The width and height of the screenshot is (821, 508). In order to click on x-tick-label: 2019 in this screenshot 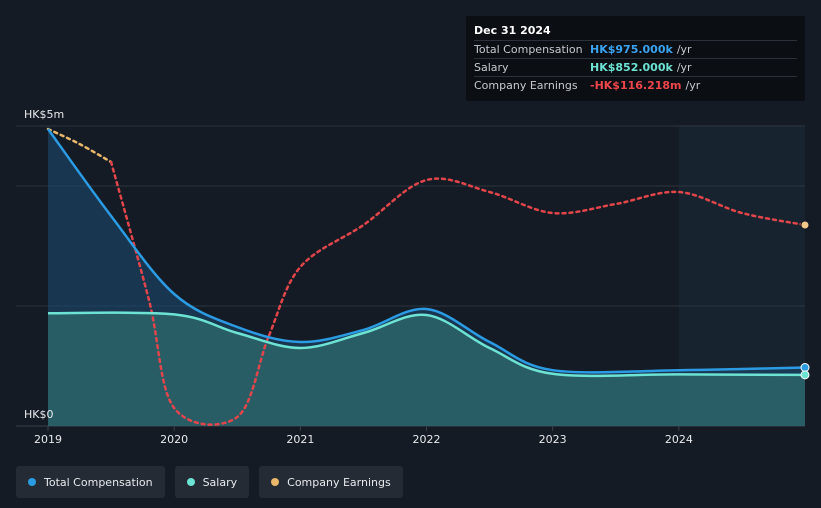, I will do `click(48, 439)`.